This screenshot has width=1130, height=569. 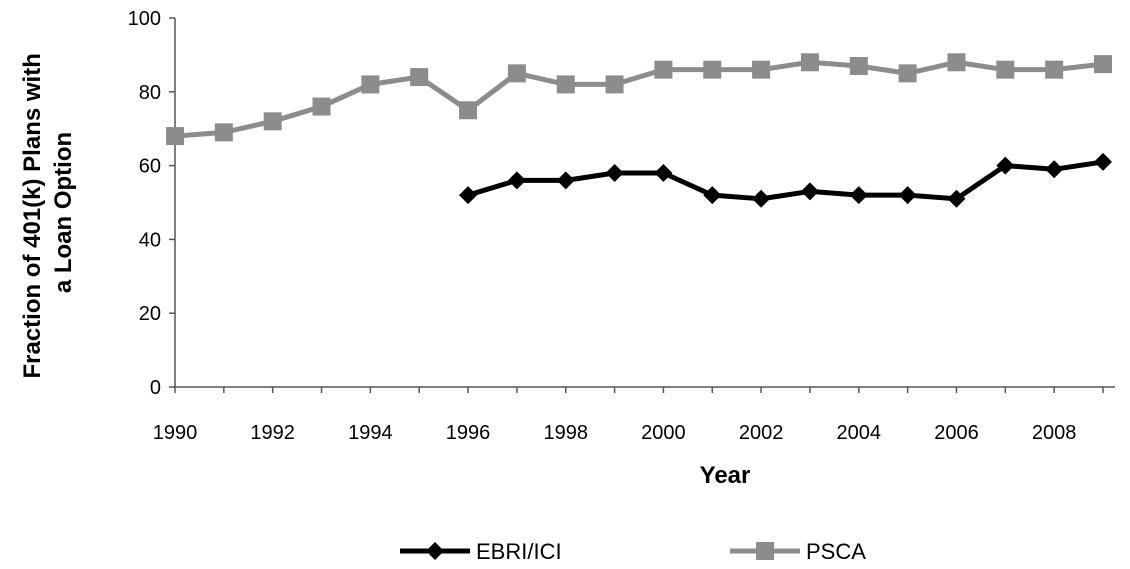 I want to click on series-ebri-ici, so click(x=785, y=180).